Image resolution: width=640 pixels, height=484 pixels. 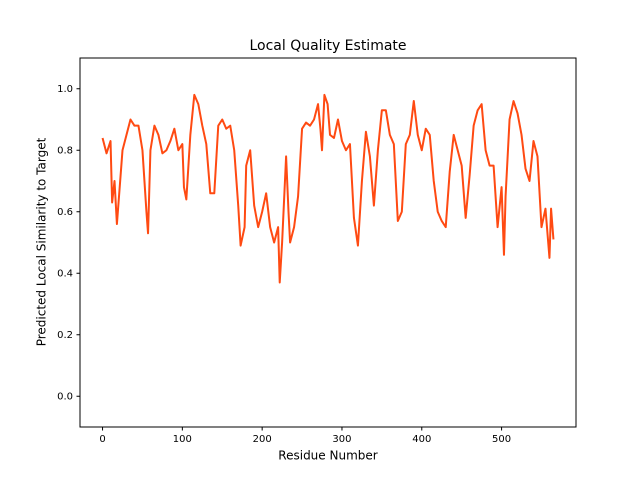 What do you see at coordinates (421, 439) in the screenshot?
I see `x-tick-label: 400` at bounding box center [421, 439].